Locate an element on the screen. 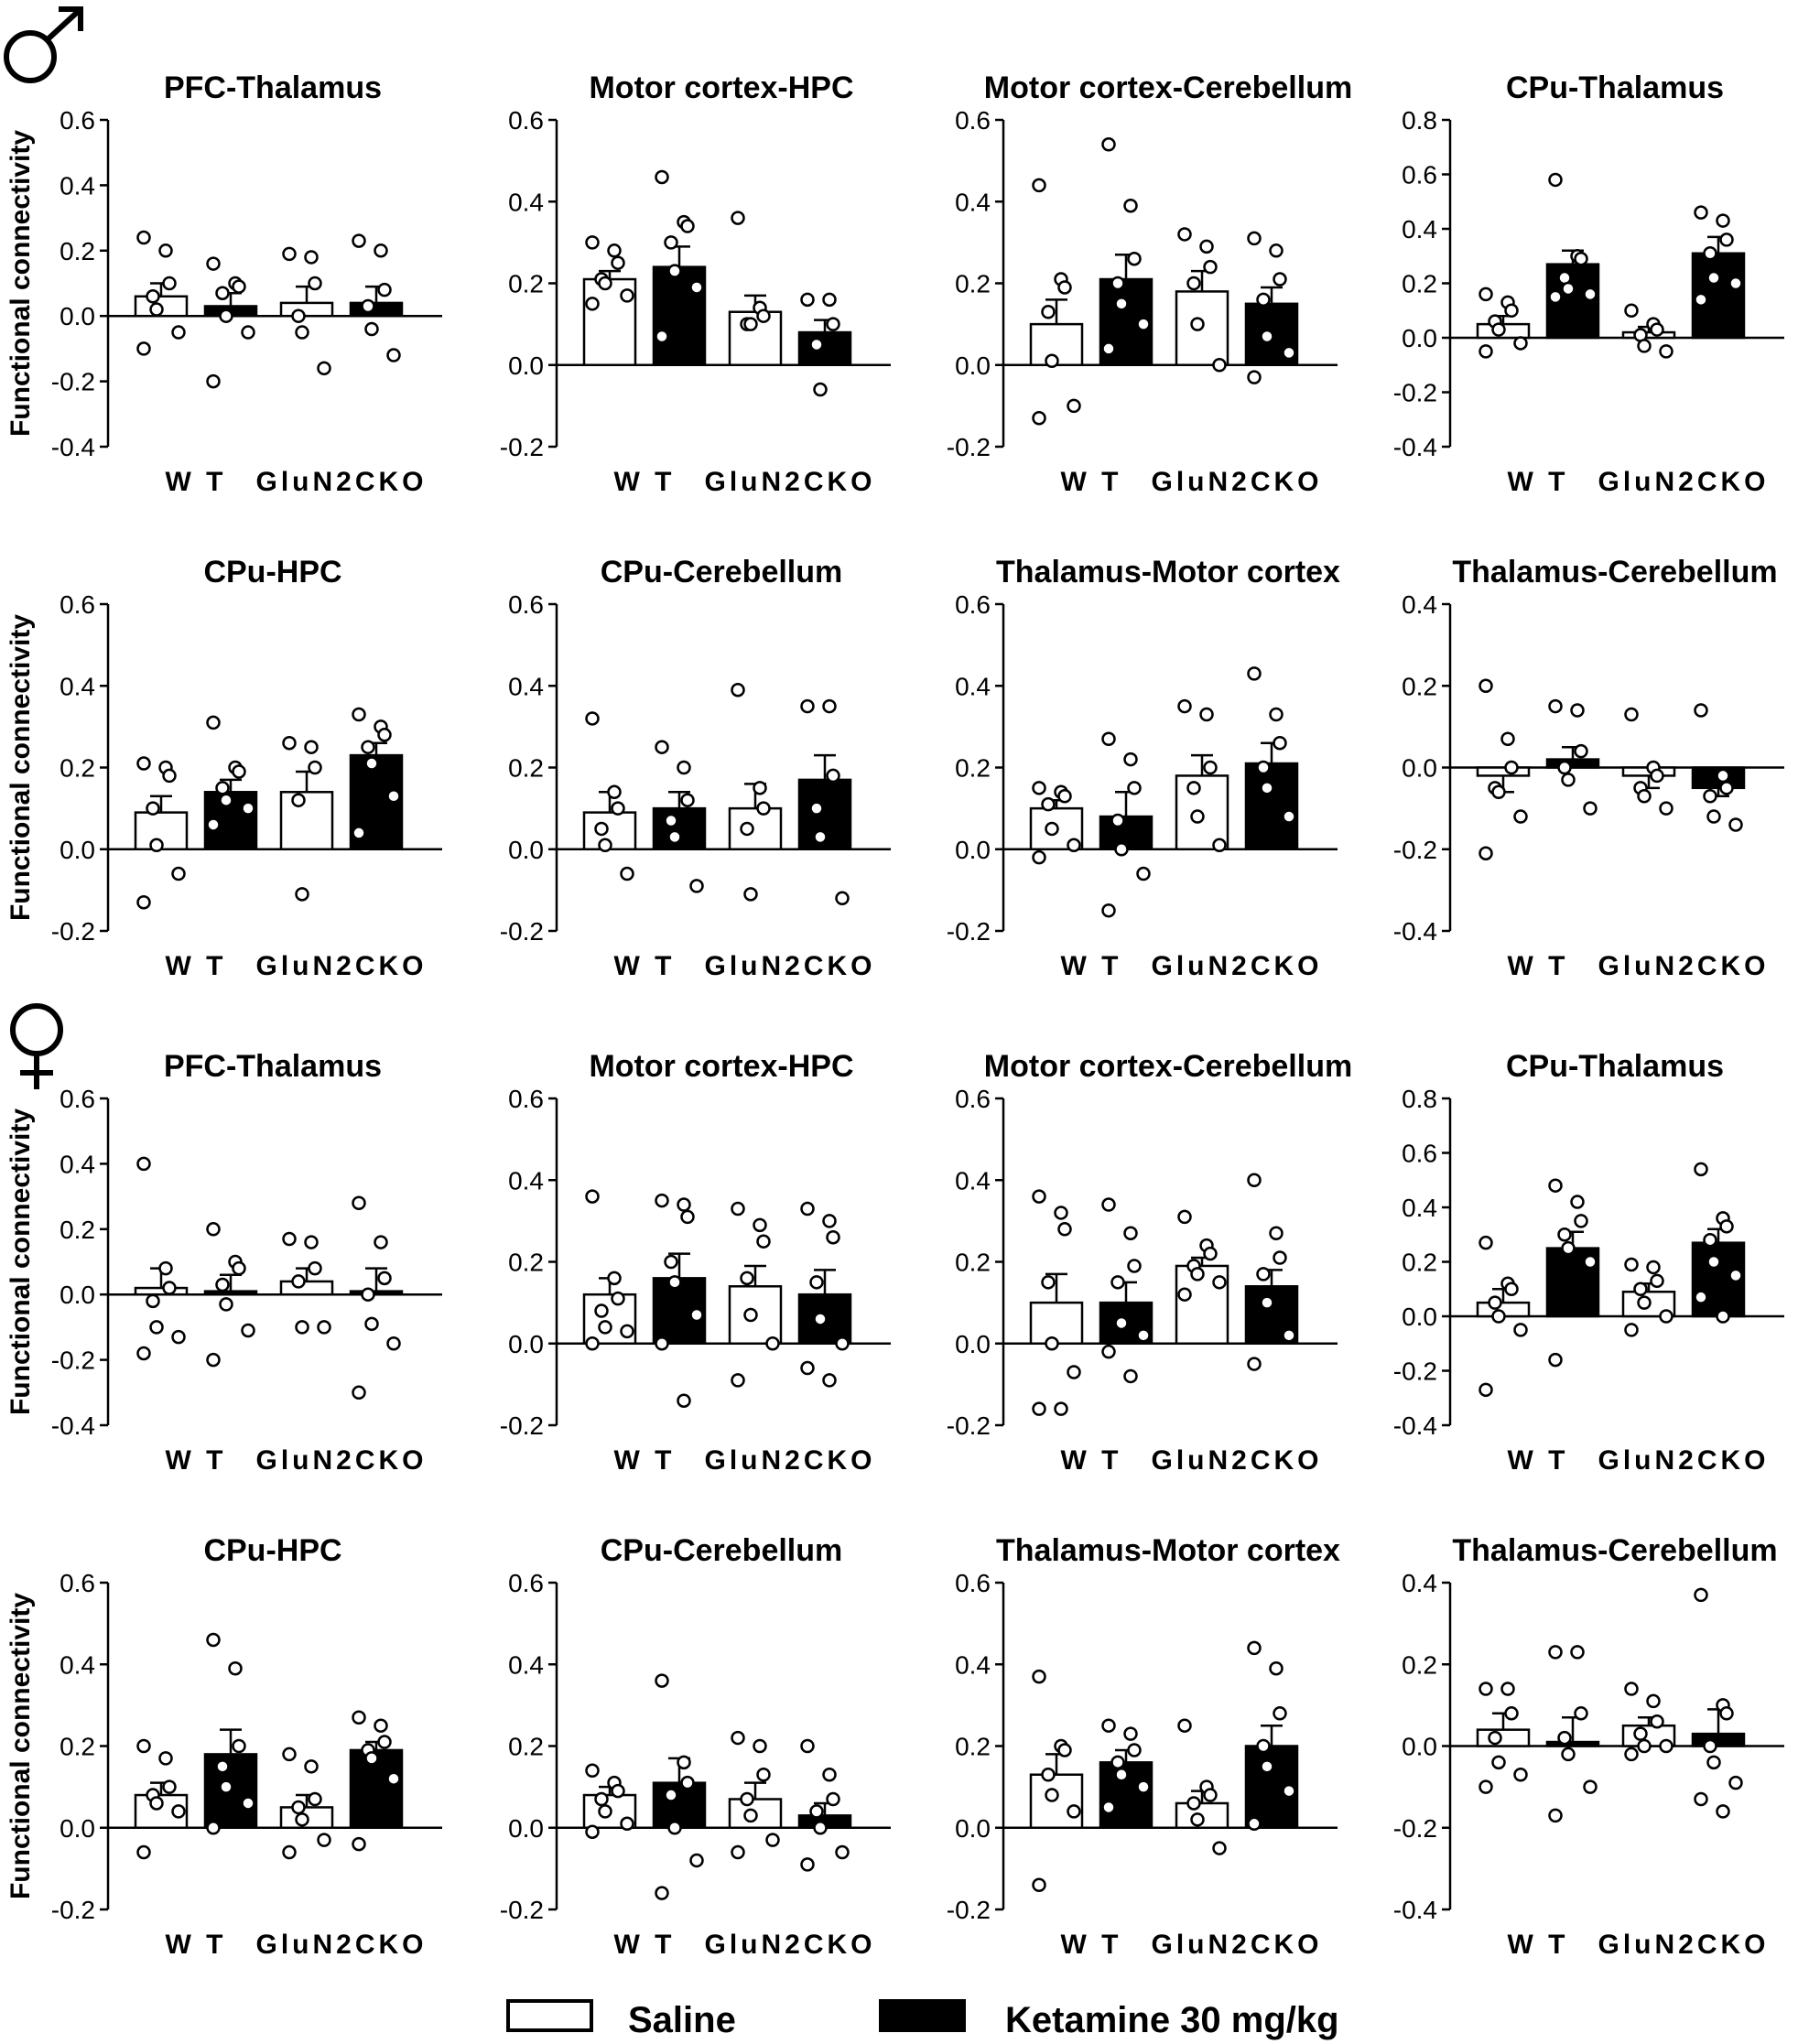 This screenshot has height=2044, width=1798. legend-ketamine-label: Ketamine 30 mg/kg is located at coordinates (1172, 2020).